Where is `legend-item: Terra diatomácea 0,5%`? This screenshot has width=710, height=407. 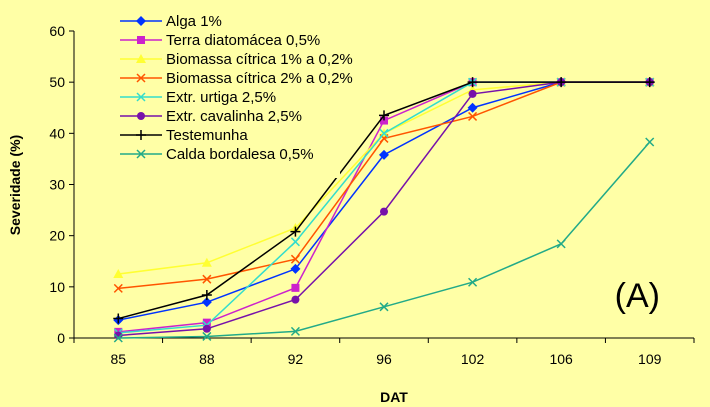
legend-item: Terra diatomácea 0,5% is located at coordinates (220, 40).